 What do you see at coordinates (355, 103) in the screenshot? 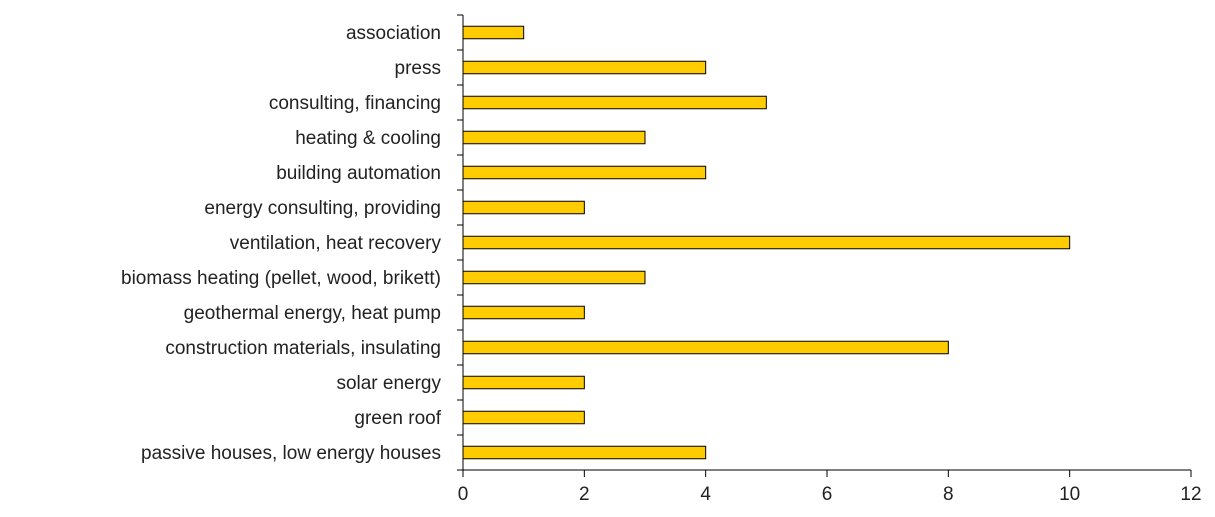
I see `category-label-2: consulting, financing` at bounding box center [355, 103].